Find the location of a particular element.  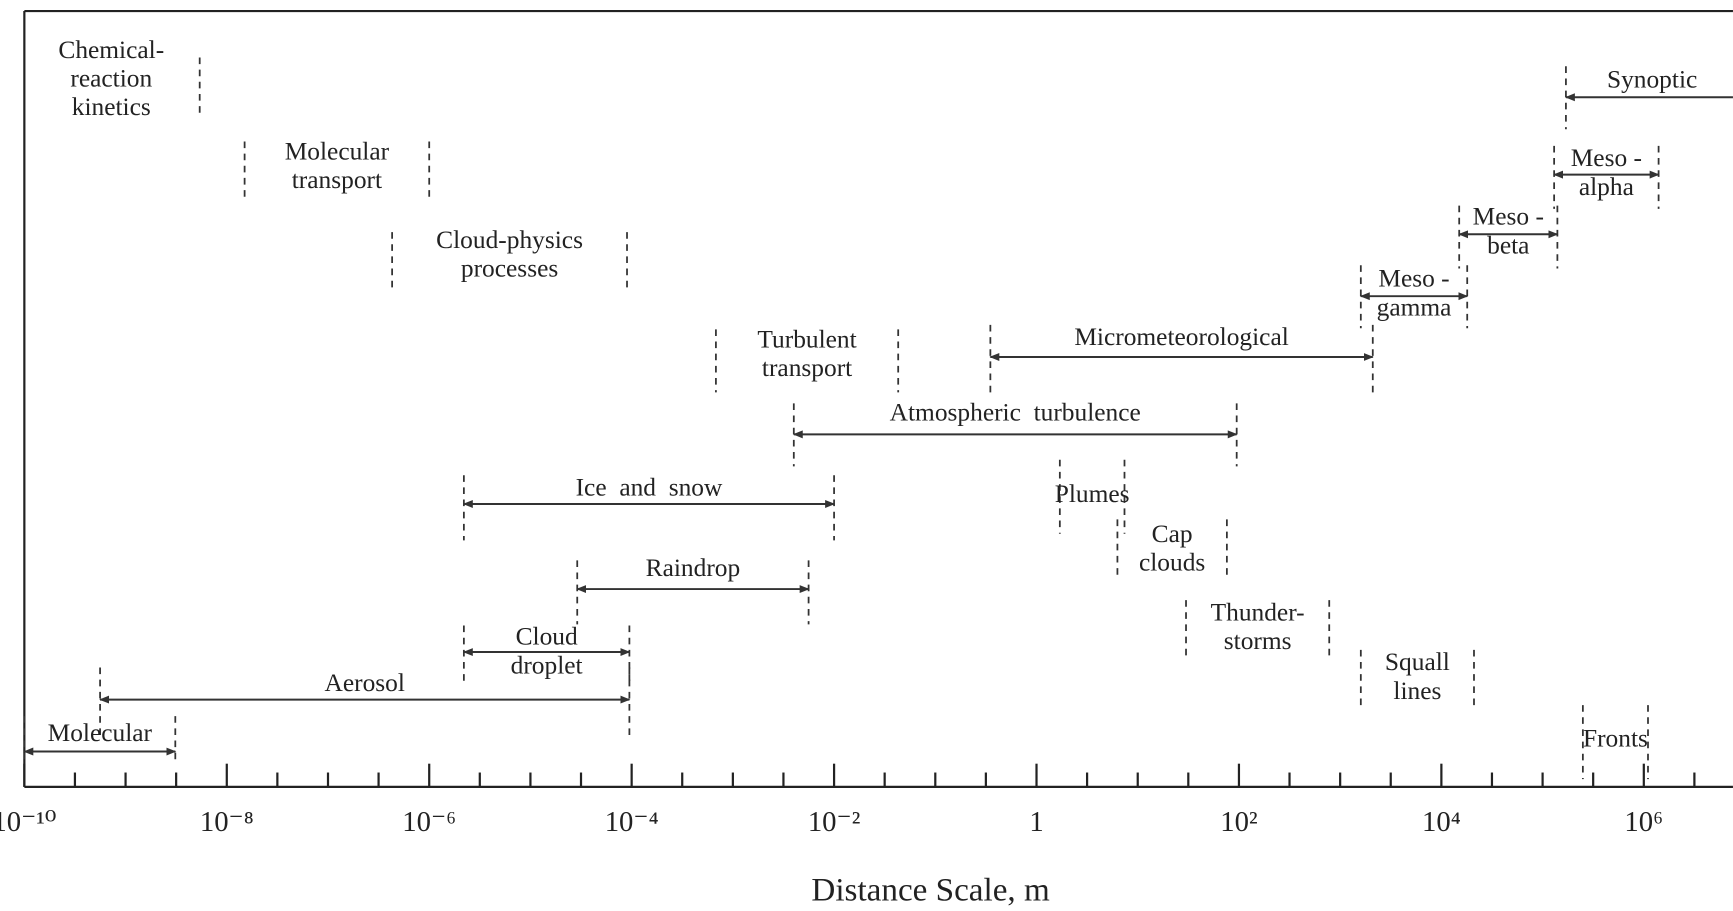

x-tick-label: 10⁻⁶ is located at coordinates (429, 822).